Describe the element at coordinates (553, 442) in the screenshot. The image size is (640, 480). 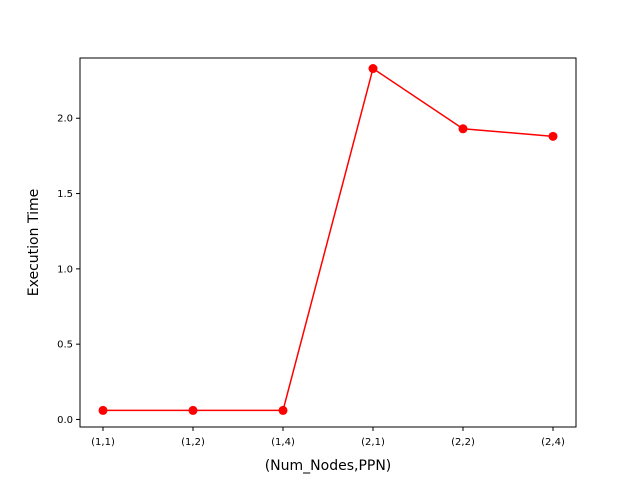
I see `x-tick-label: (2,4)` at that location.